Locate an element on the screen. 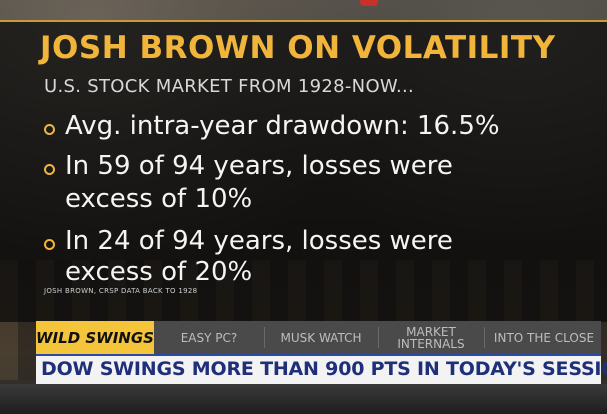 The width and height of the screenshot is (607, 414). ticker-tab-wild-swings: WILD SWINGS is located at coordinates (95, 337).